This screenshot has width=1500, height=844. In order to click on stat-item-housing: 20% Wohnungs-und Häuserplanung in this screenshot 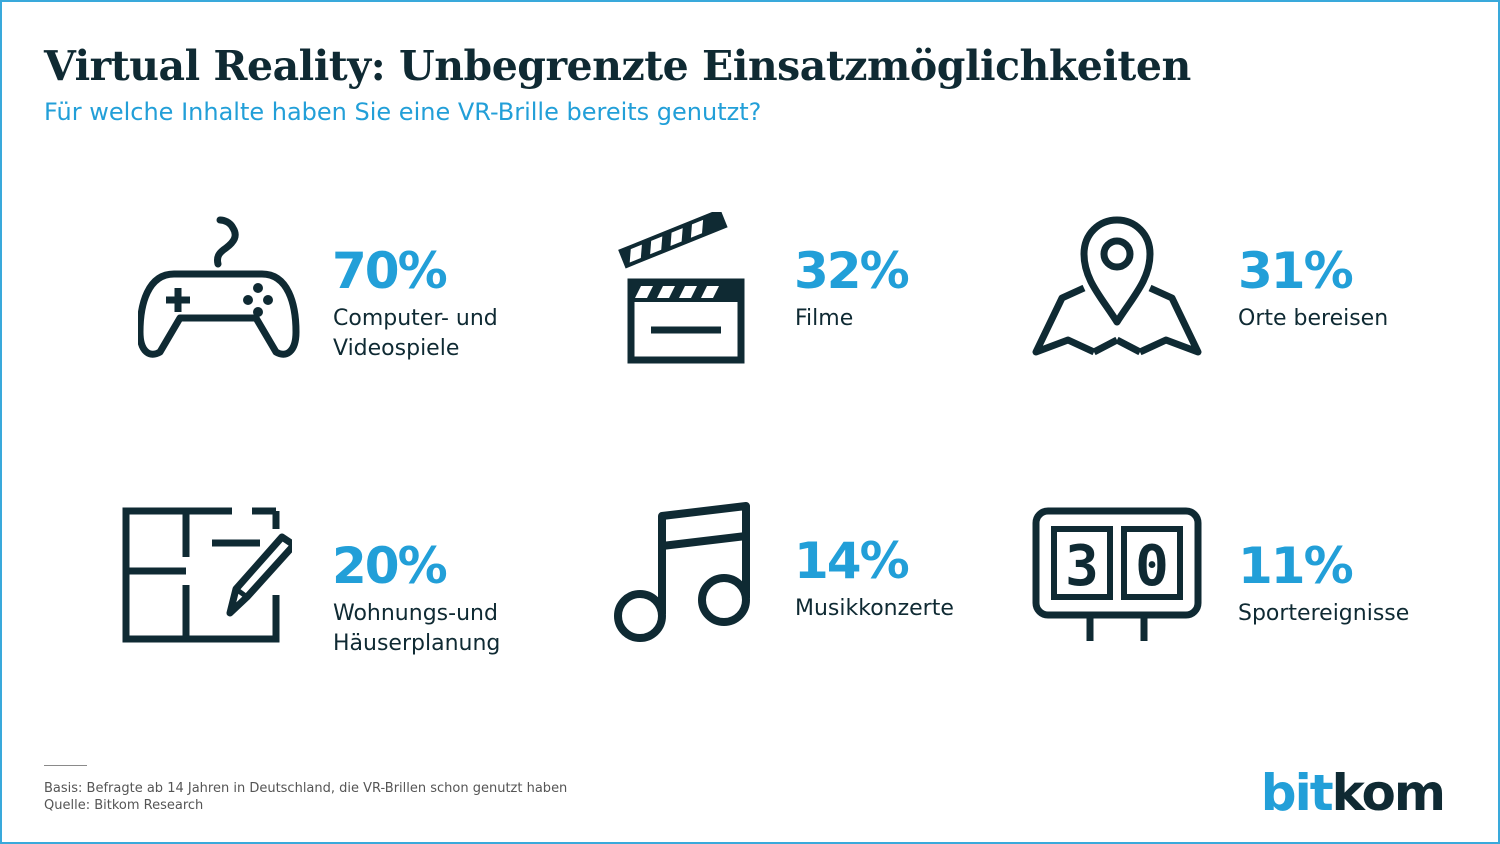, I will do `click(332, 592)`.